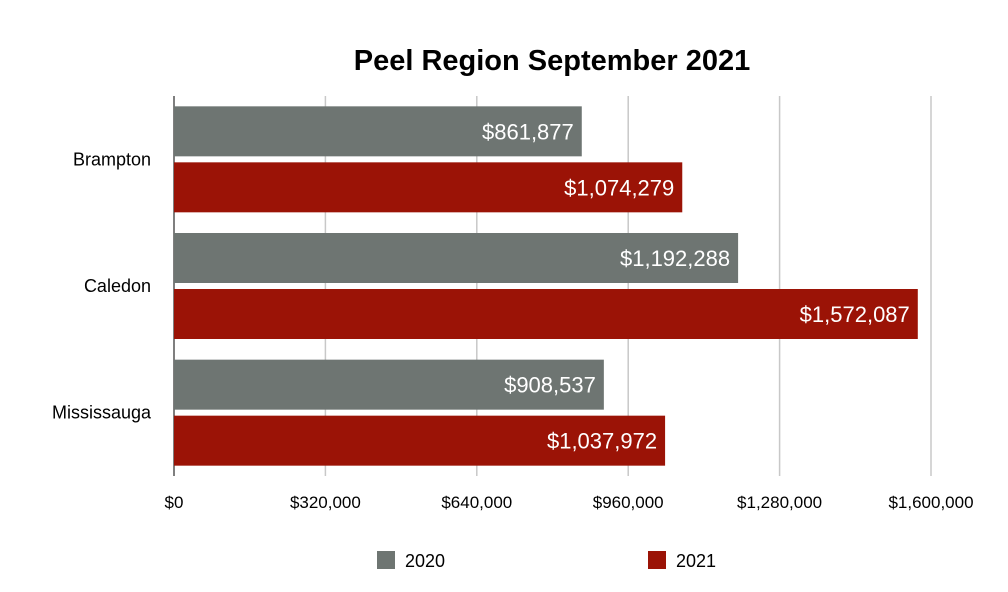  What do you see at coordinates (389, 384) in the screenshot?
I see `bar-2020-mississauga` at bounding box center [389, 384].